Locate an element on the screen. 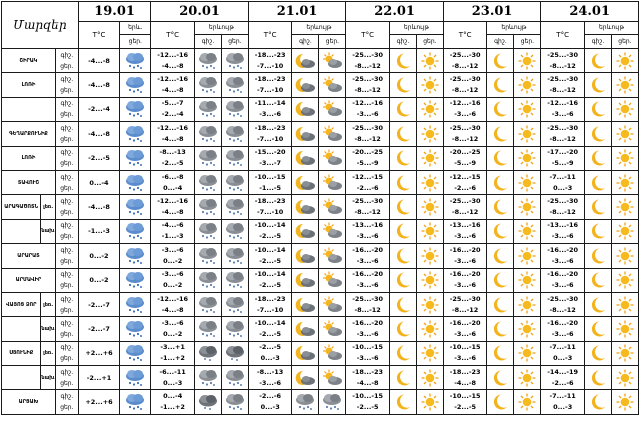 Image resolution: width=640 pixels, height=429 pixels. table-title: Մարզեր is located at coordinates (40, 25).